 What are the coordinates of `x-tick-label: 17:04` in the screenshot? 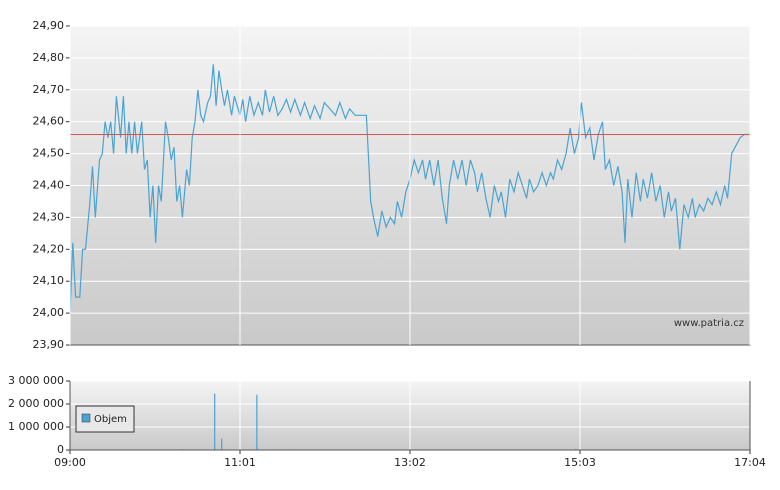 It's located at (750, 462).